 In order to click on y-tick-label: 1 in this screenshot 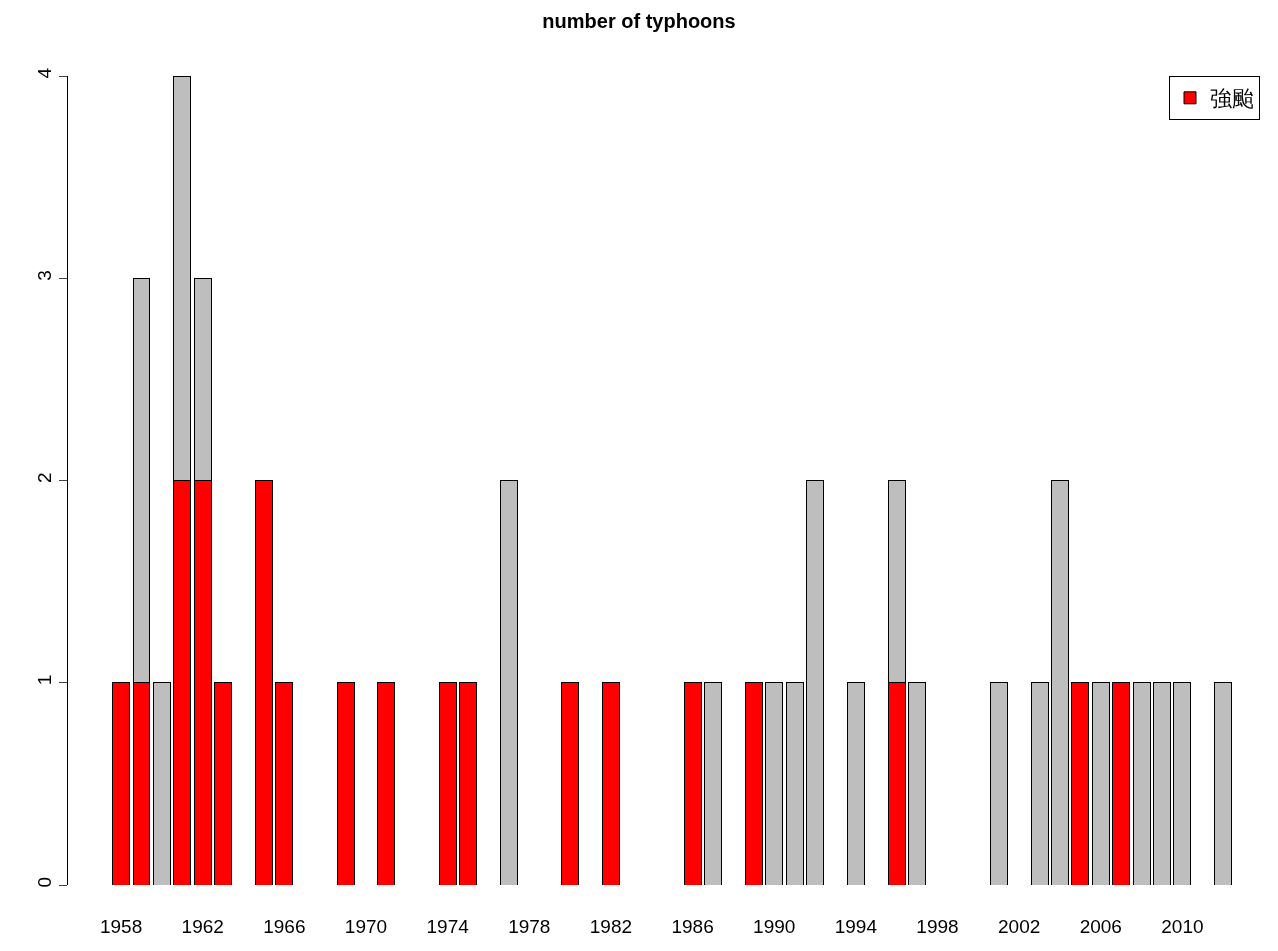, I will do `click(45, 680)`.